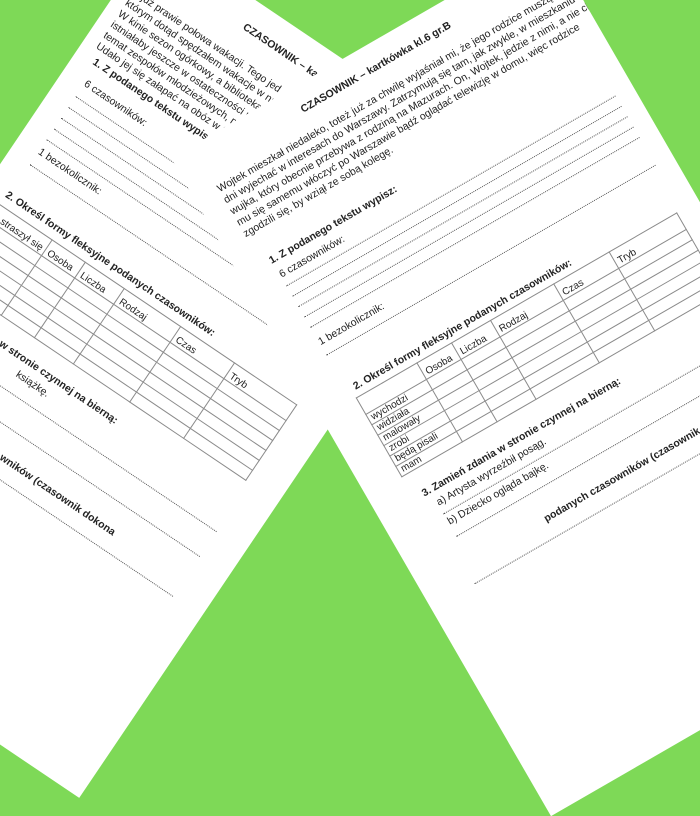  What do you see at coordinates (535, 337) in the screenshot?
I see `table-row: widziała` at bounding box center [535, 337].